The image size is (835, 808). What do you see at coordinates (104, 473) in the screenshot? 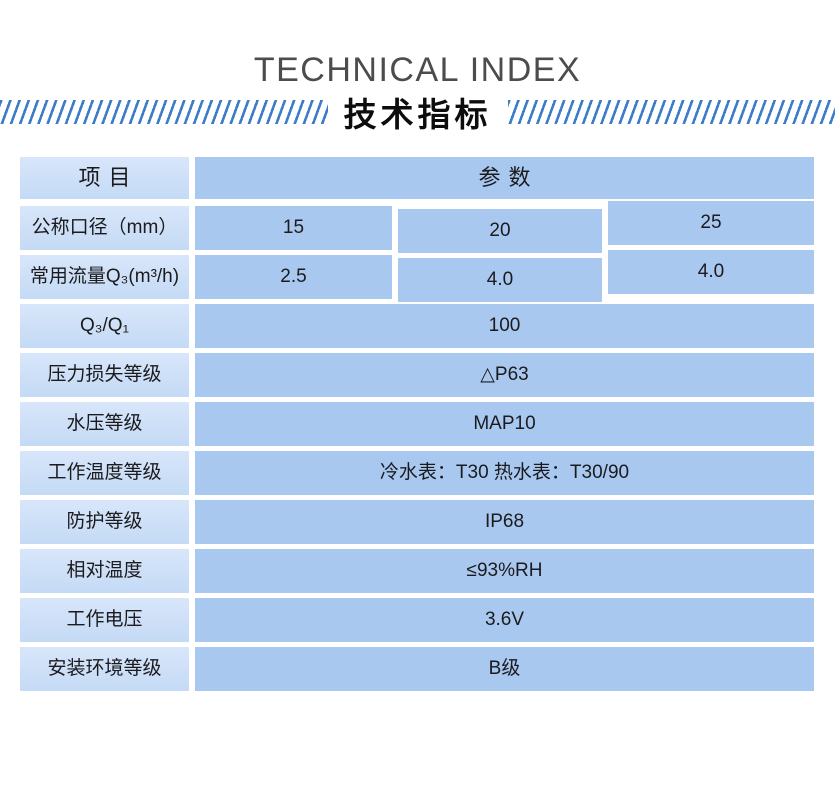
I see `row-label-working-temperature-class: 工作温度等级` at bounding box center [104, 473].